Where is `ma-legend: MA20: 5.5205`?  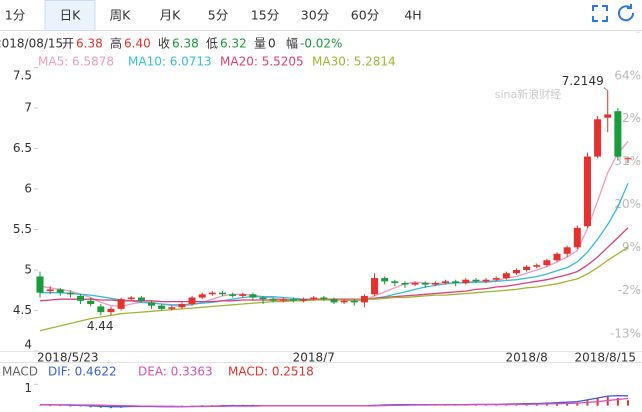 ma-legend: MA20: 5.5205 is located at coordinates (262, 62).